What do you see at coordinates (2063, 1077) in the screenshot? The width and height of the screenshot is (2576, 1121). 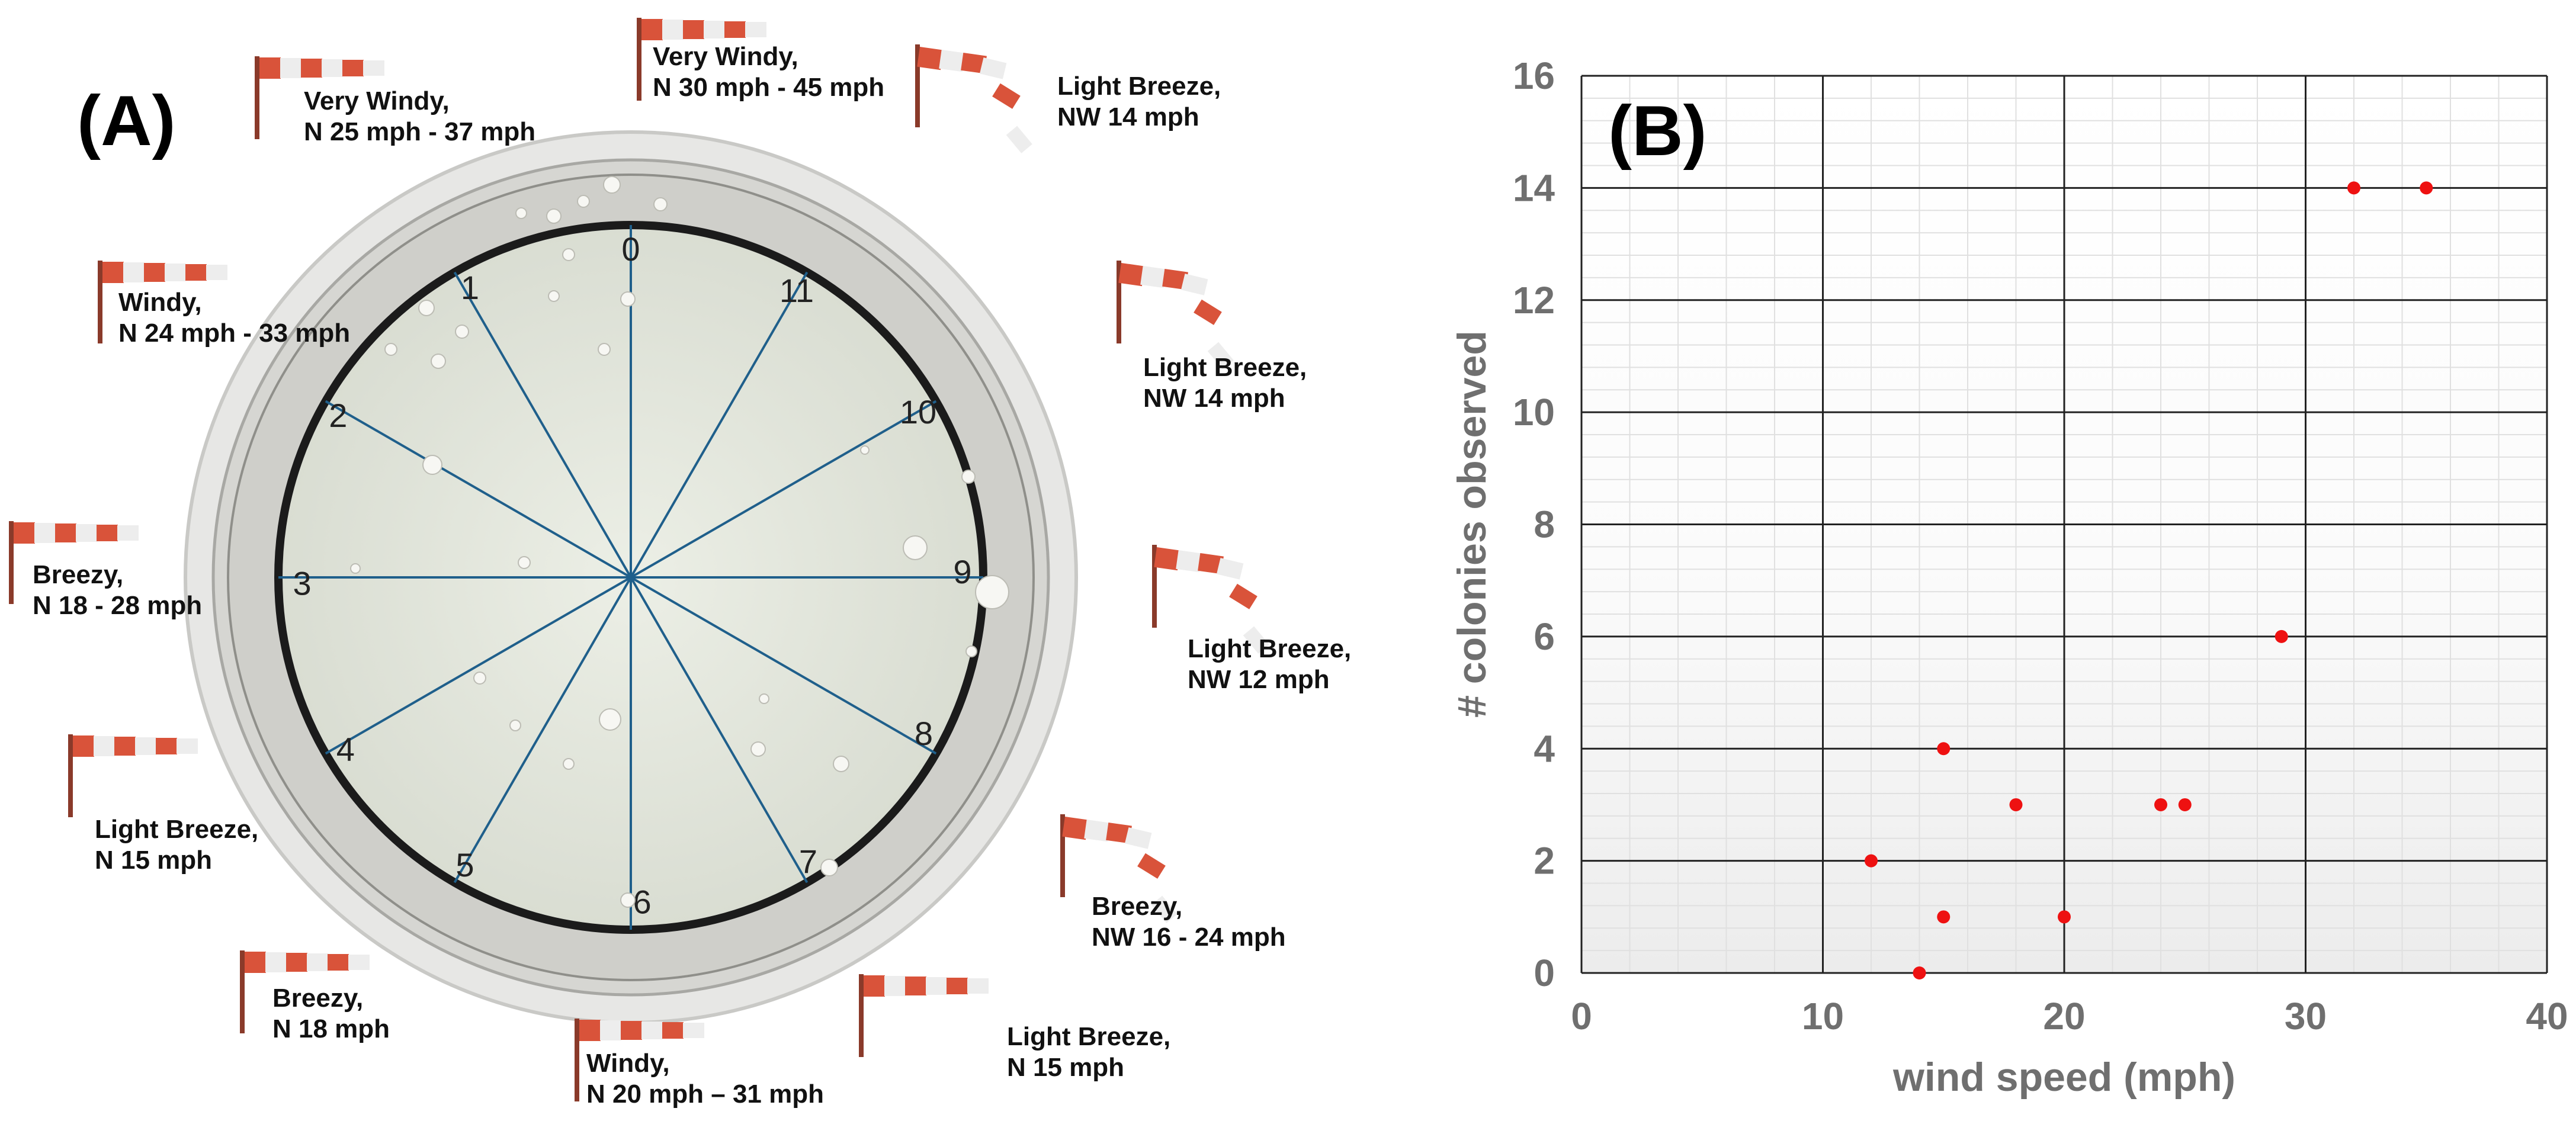 I see `x-axis-title: wind speed (mph)` at bounding box center [2063, 1077].